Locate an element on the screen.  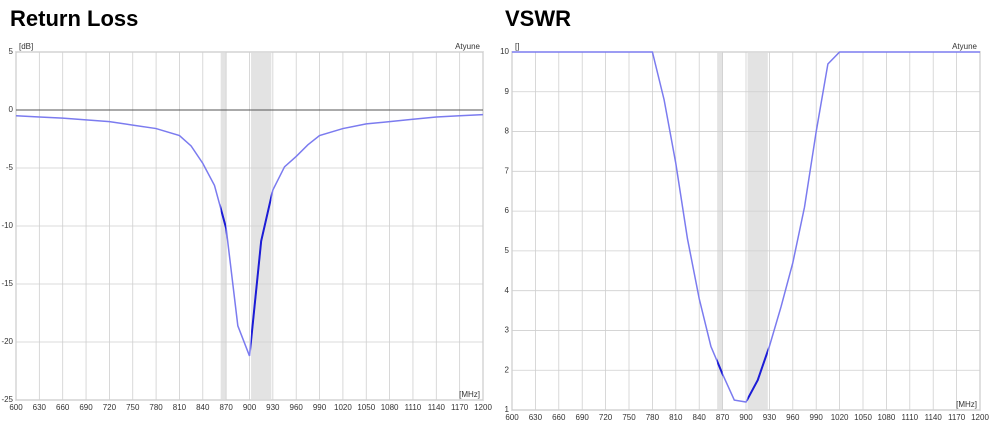
y-unit: [] is located at coordinates (517, 46).